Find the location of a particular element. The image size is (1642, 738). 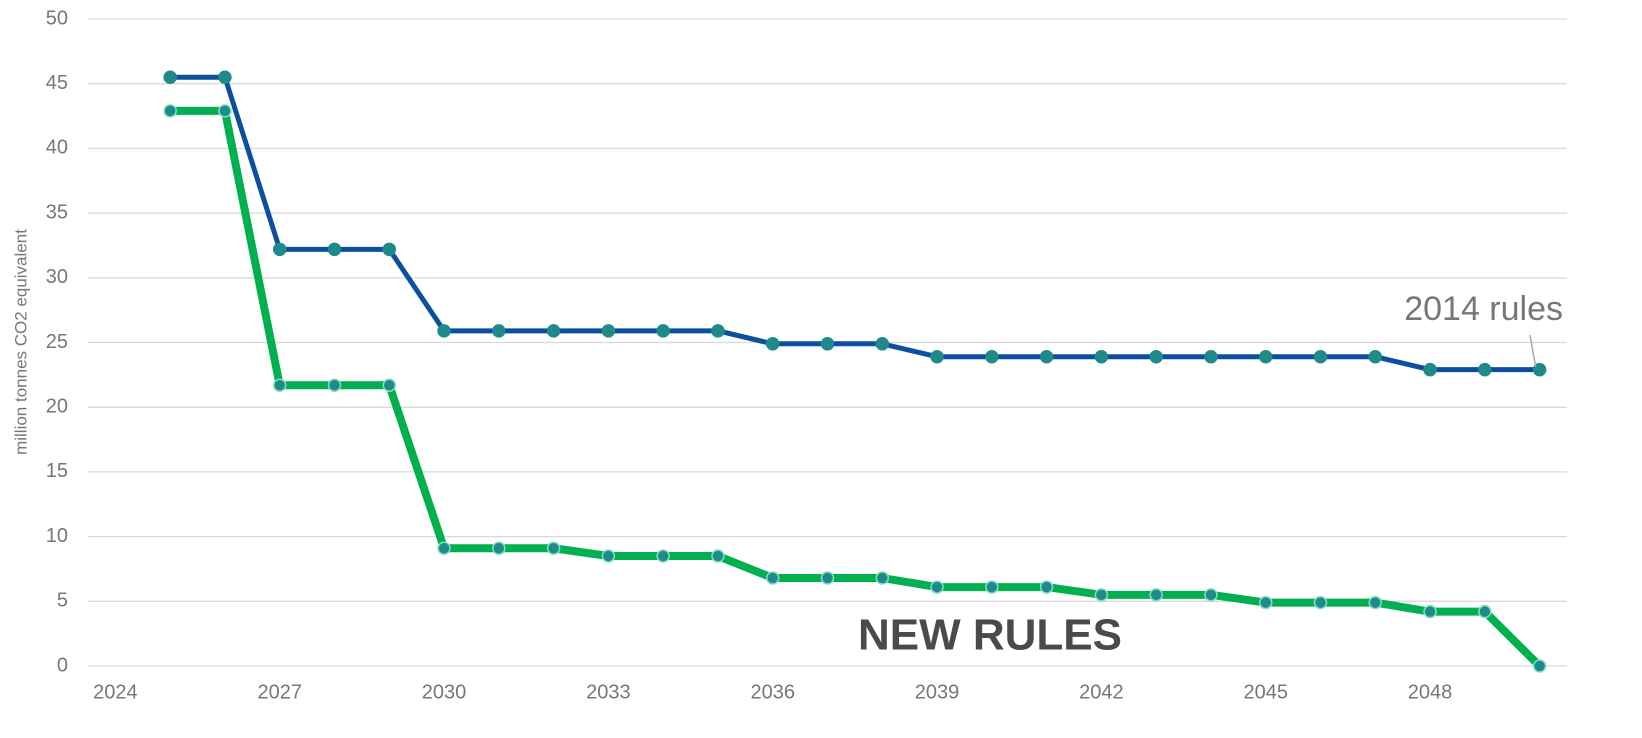

y-tick-label: 30 is located at coordinates (57, 277).